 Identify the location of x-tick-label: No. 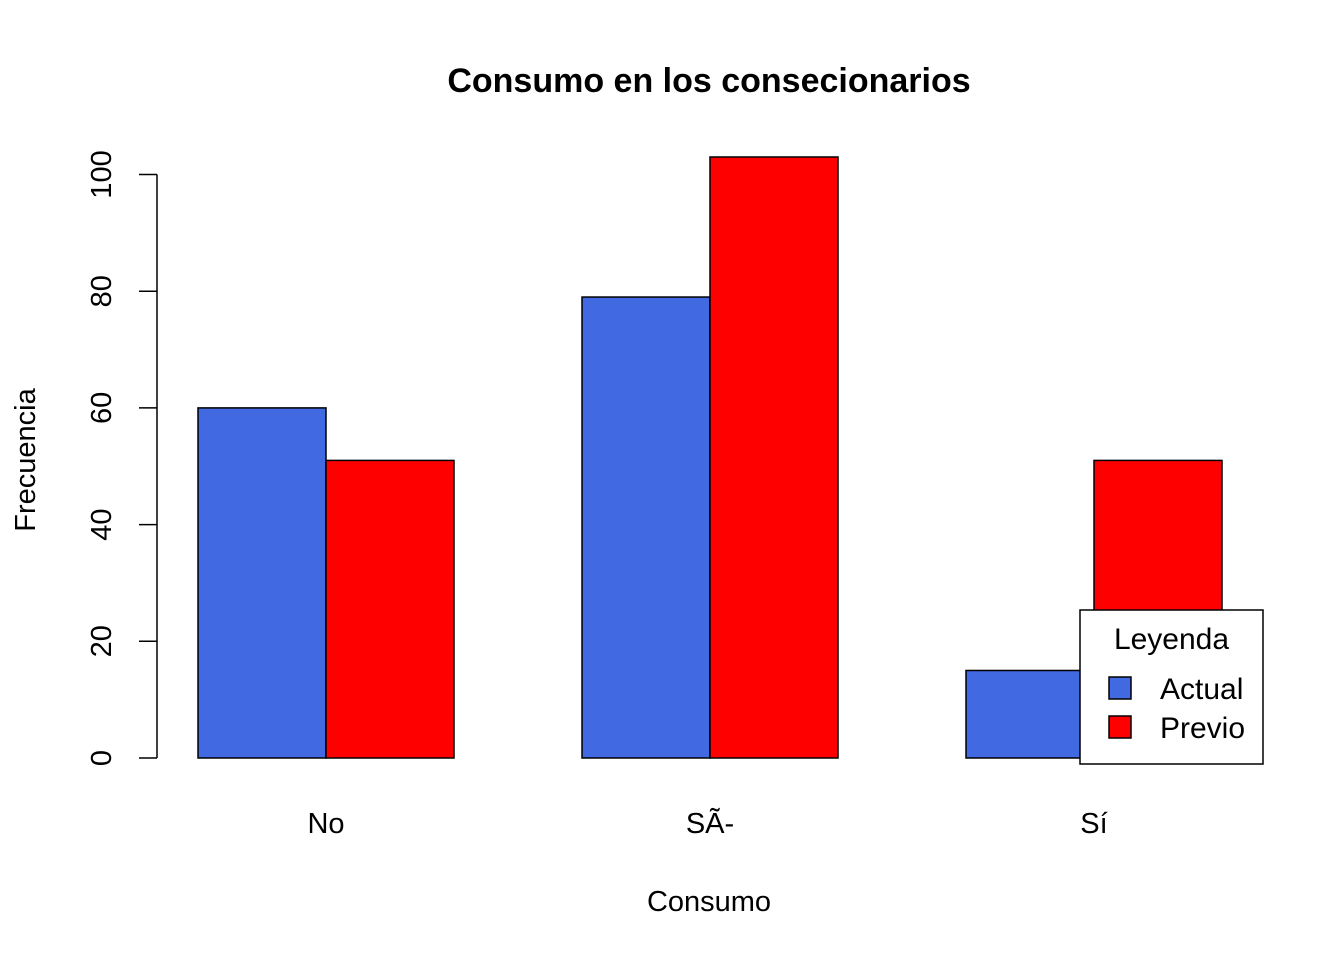
(325, 824).